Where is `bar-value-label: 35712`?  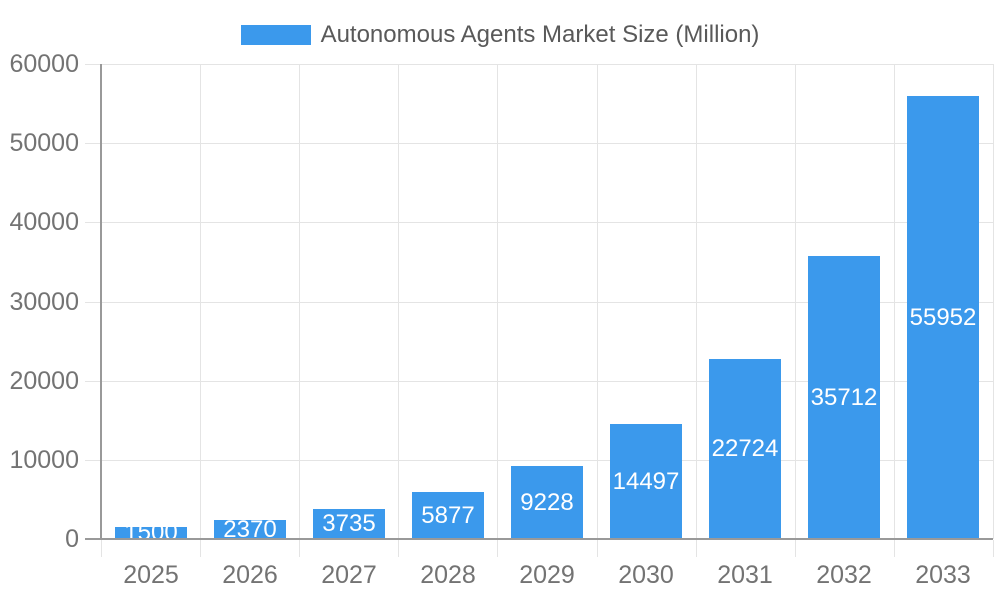
bar-value-label: 35712 is located at coordinates (844, 397).